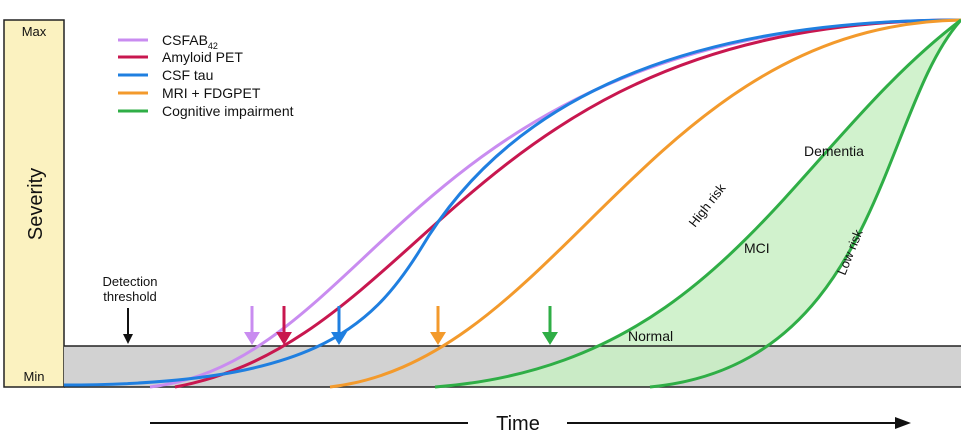 This screenshot has width=961, height=437. Describe the element at coordinates (757, 248) in the screenshot. I see `mci-region-label: MCI` at that location.